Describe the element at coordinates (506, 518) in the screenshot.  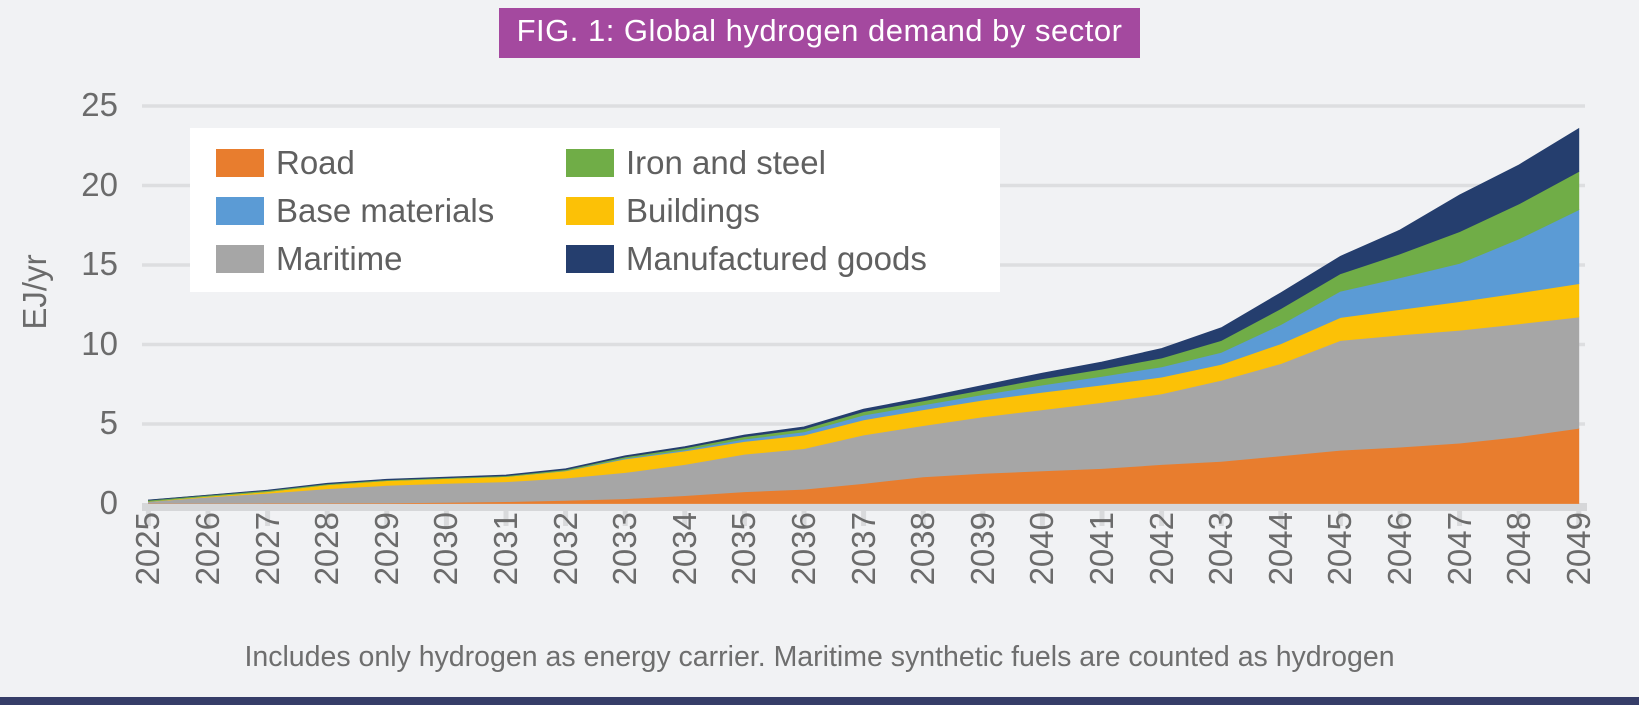
I see `tick-2031` at that location.